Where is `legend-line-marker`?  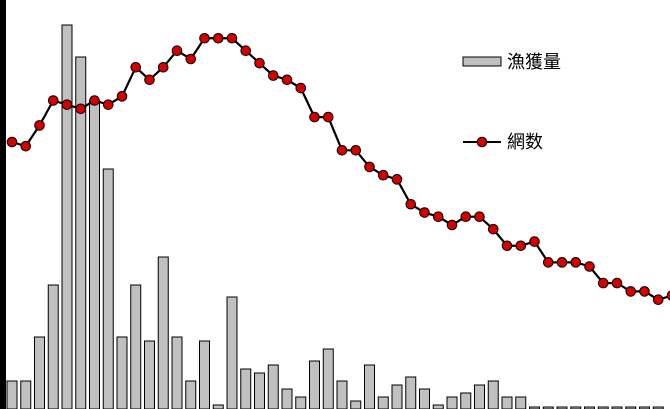
legend-line-marker is located at coordinates (482, 142).